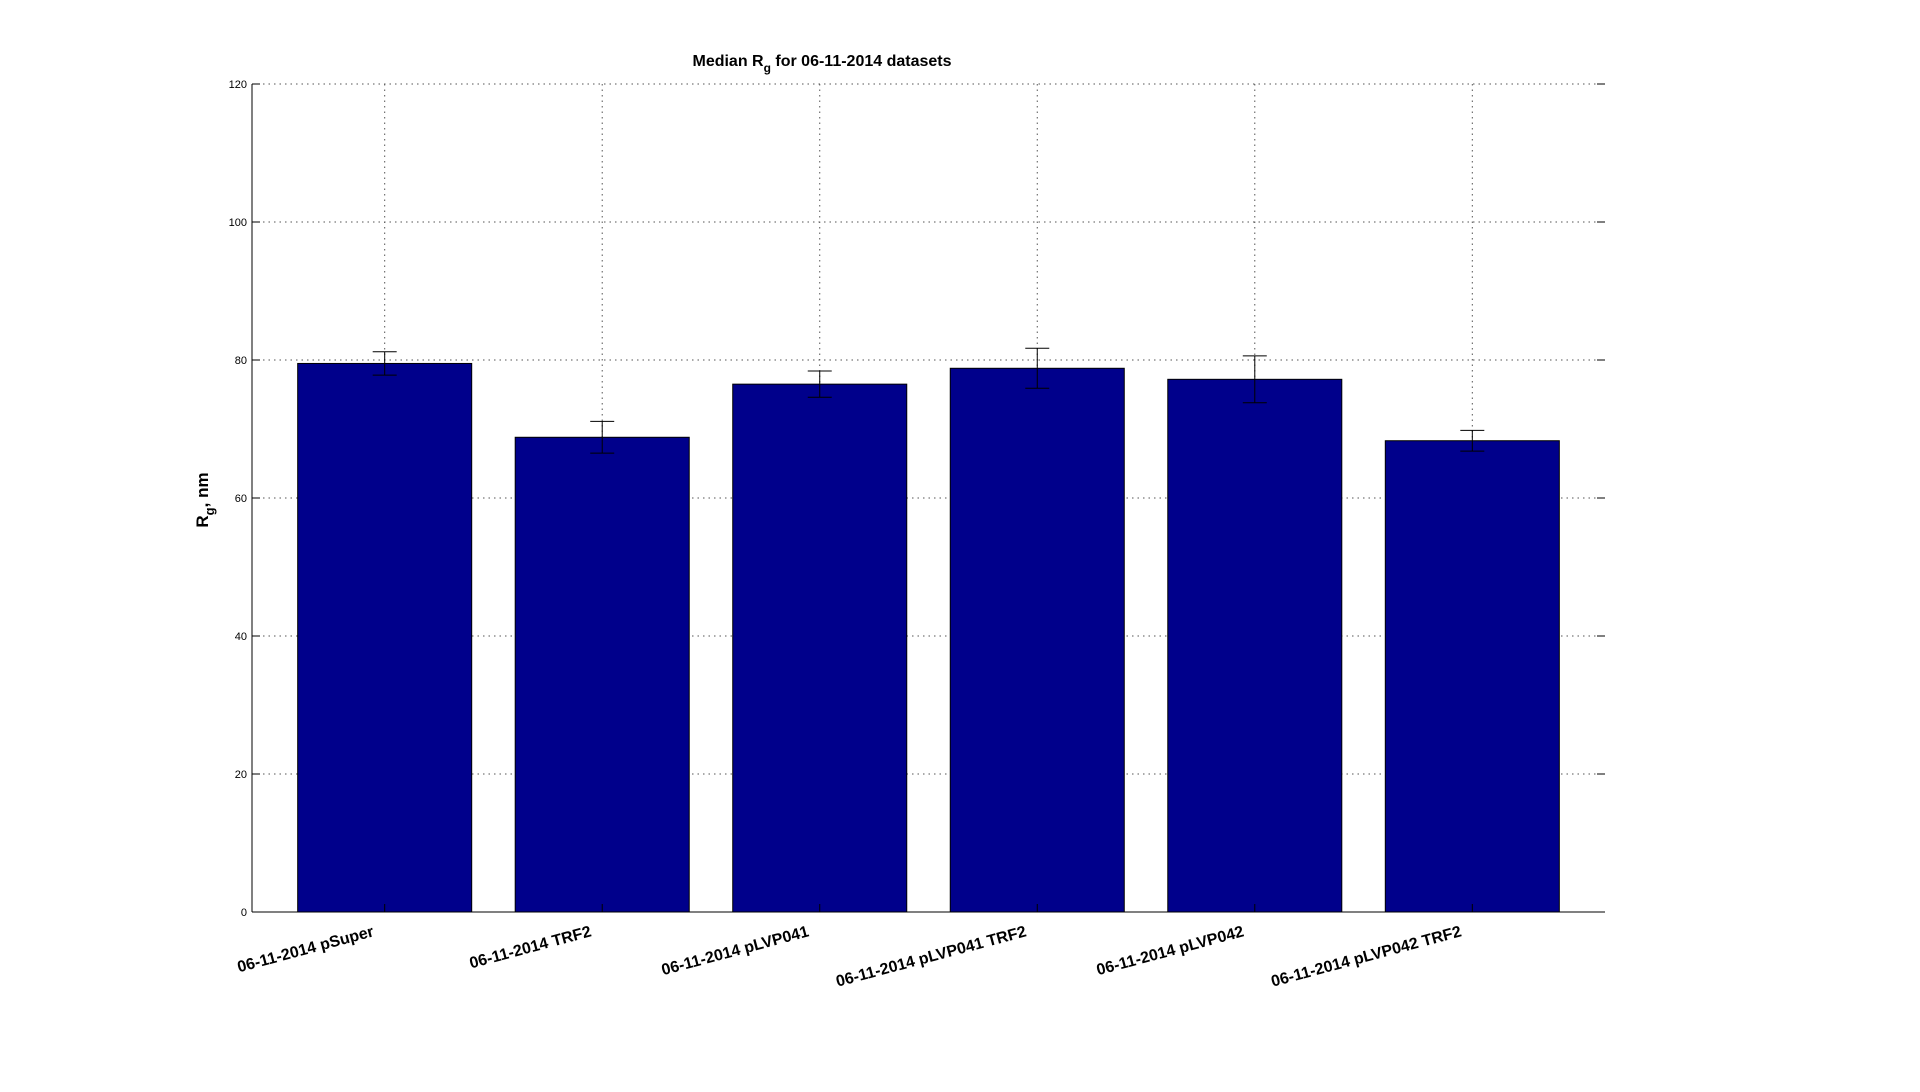  What do you see at coordinates (238, 223) in the screenshot?
I see `y-tick-label: 100` at bounding box center [238, 223].